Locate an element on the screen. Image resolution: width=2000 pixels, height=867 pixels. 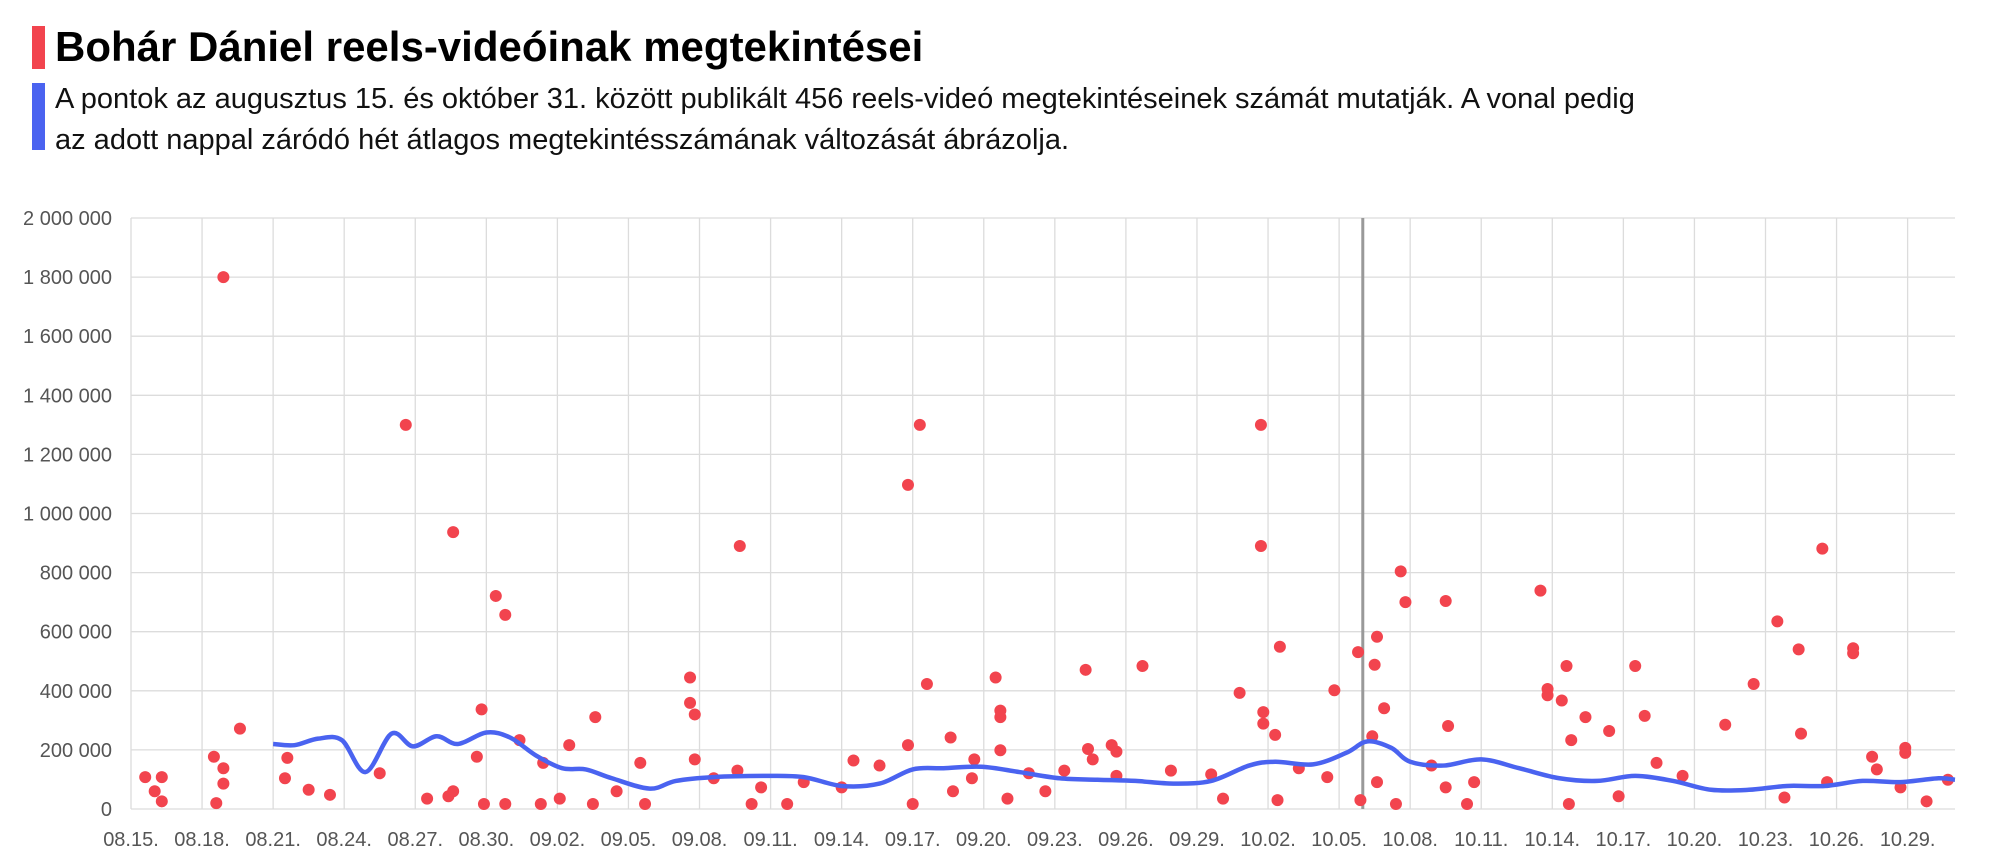
x-tick-label: 08.30. is located at coordinates (487, 840).